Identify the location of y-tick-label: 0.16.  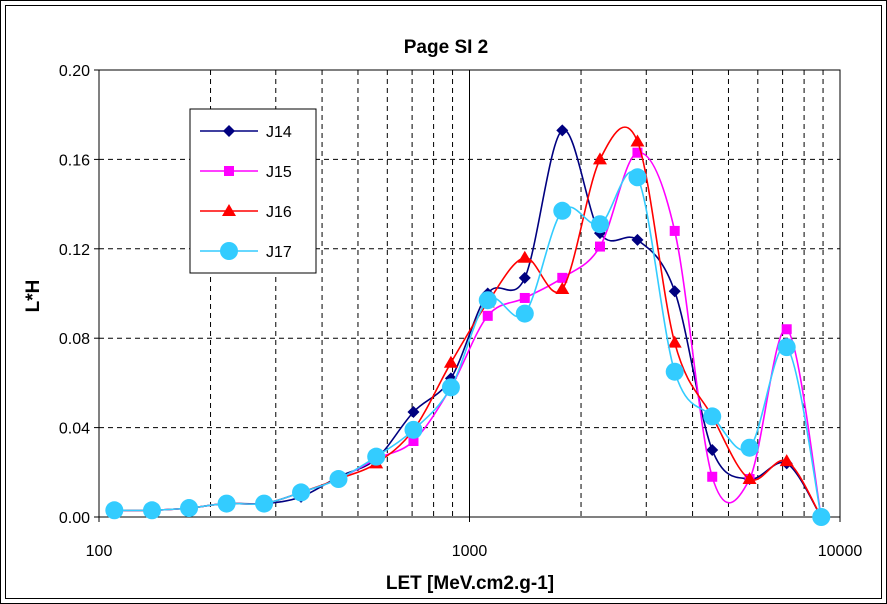
(74, 160).